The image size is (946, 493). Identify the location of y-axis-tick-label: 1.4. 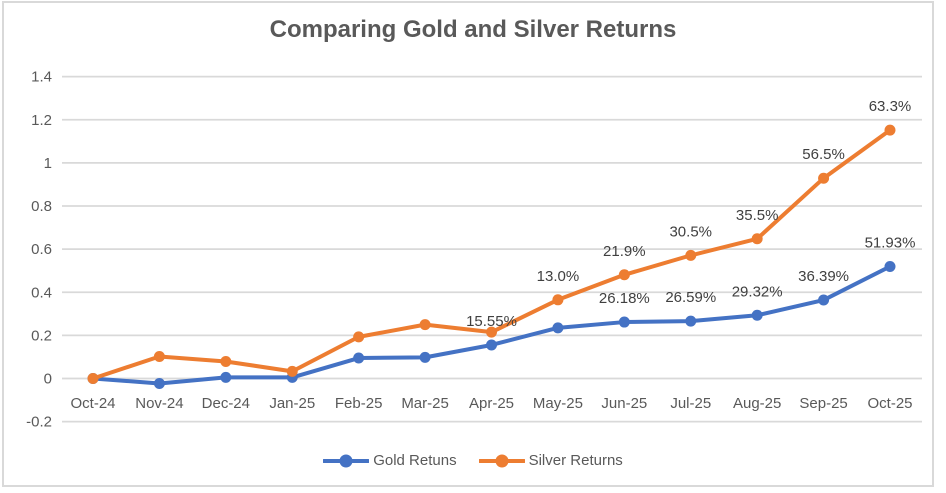
(41, 77).